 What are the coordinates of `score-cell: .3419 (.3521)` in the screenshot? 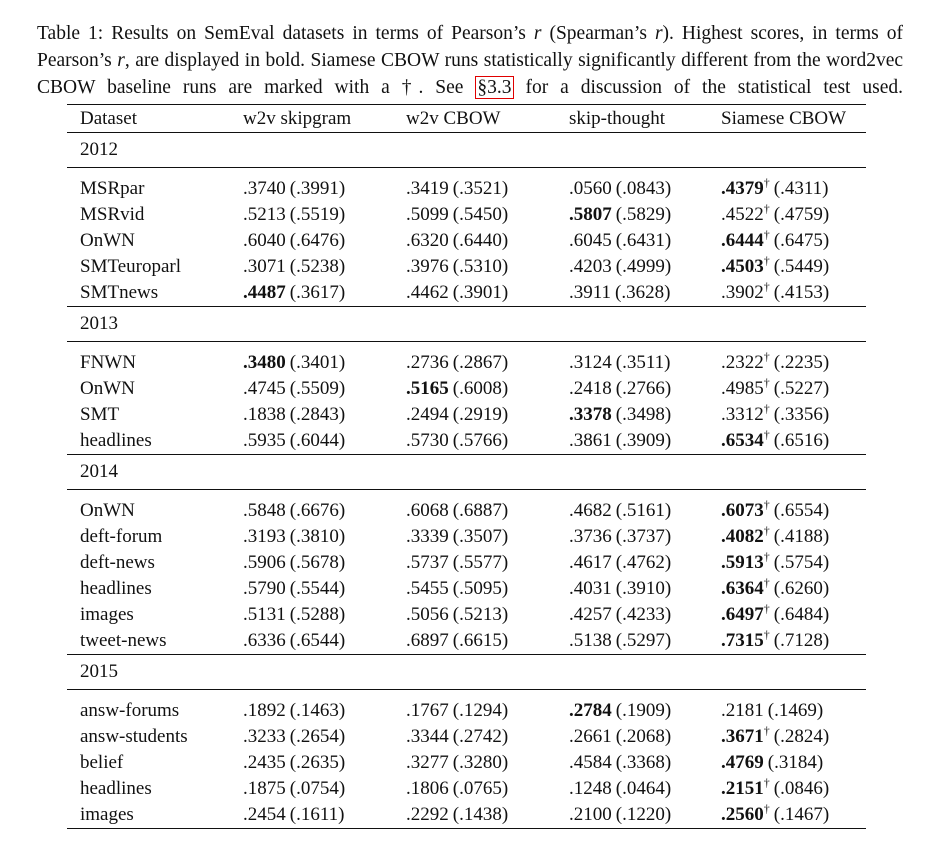 It's located at (487, 185).